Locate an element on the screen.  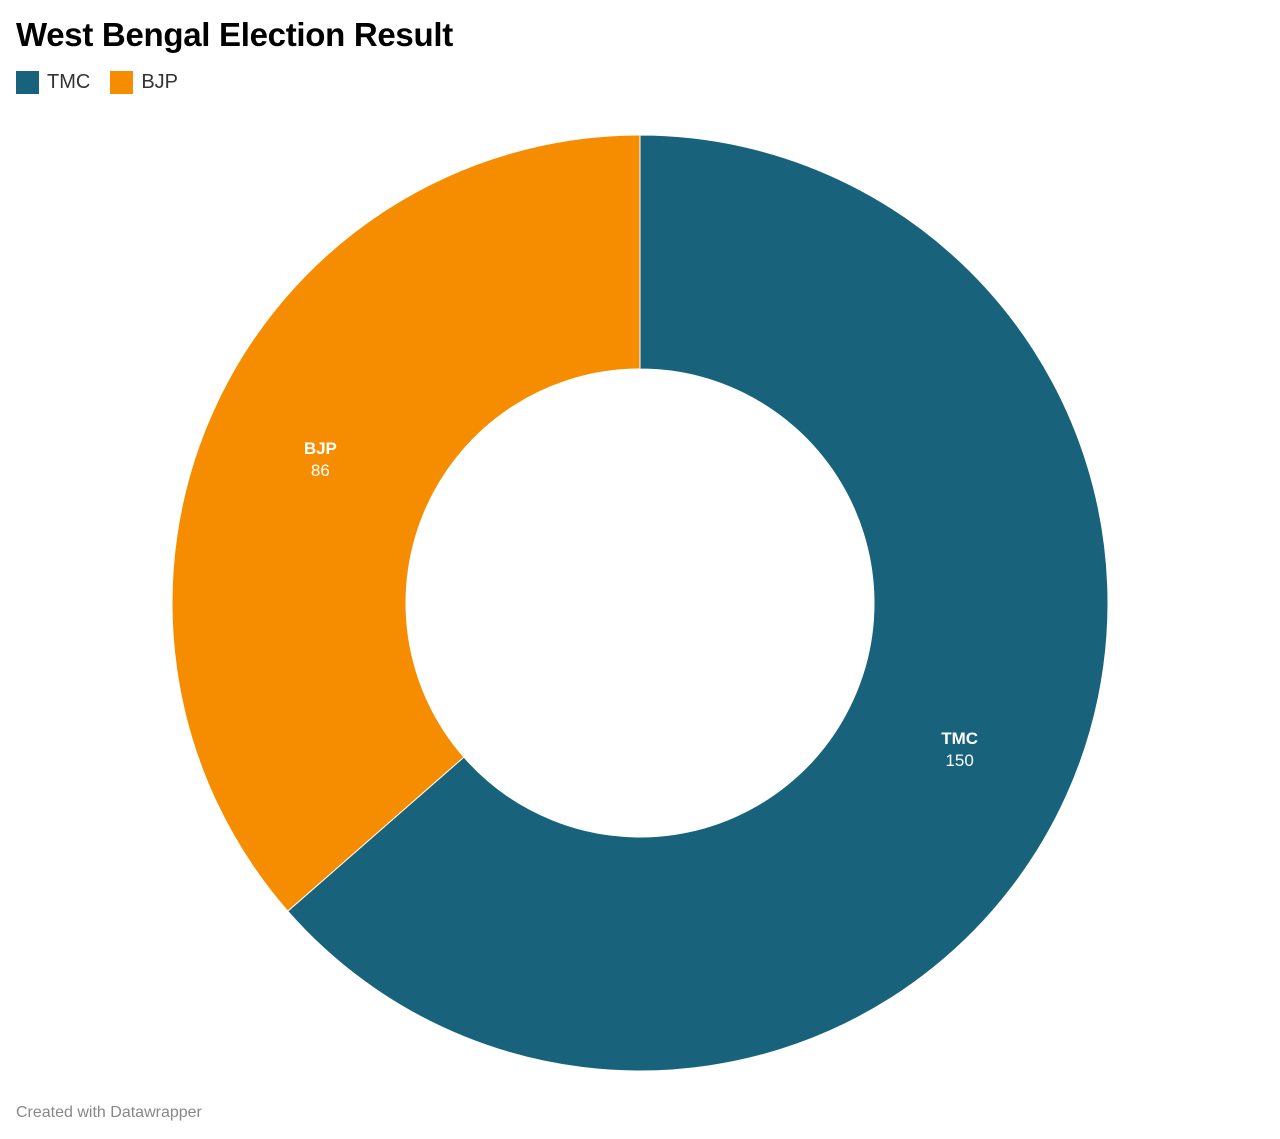
legend-swatch-tmc is located at coordinates (27, 82).